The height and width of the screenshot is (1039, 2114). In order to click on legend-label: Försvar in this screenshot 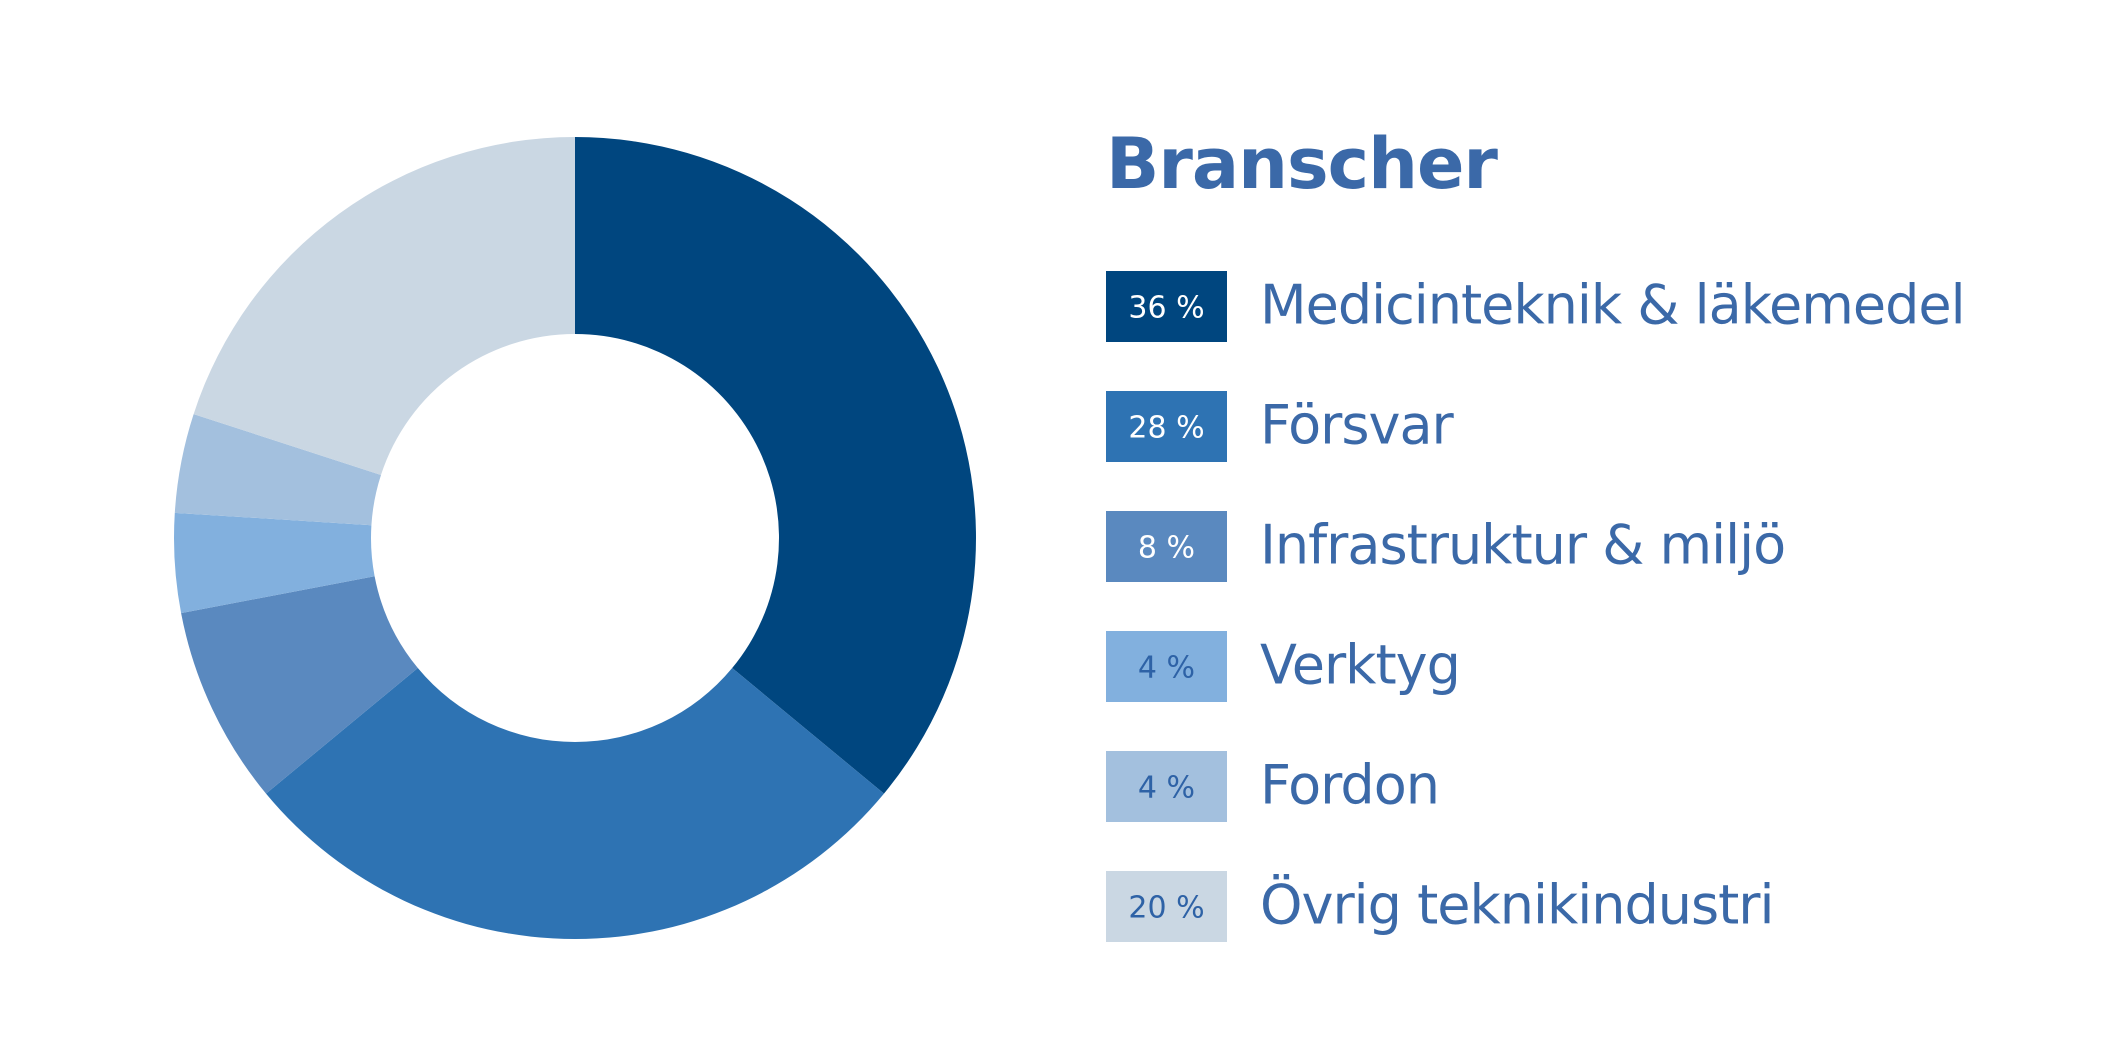, I will do `click(1357, 425)`.